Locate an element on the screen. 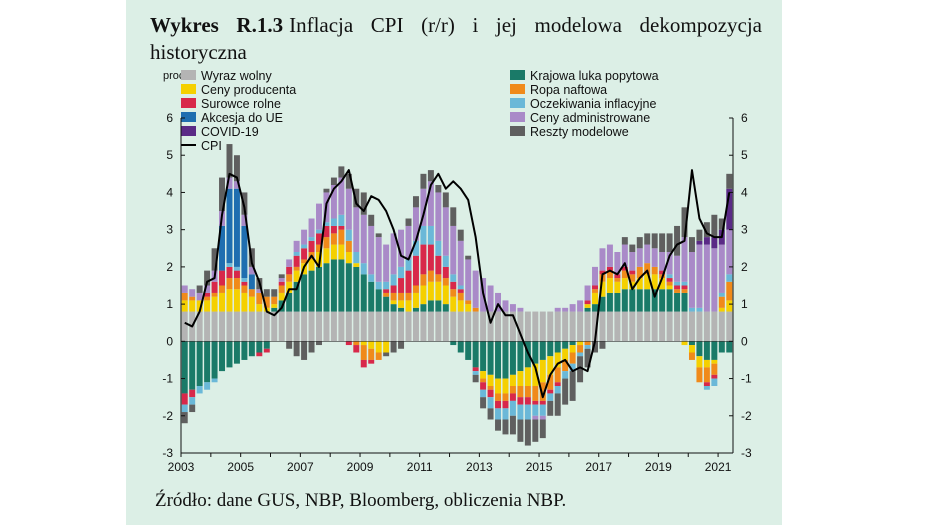 This screenshot has height=525, width=948. bar-ropa-naftowa-2009Q4 is located at coordinates (386, 294).